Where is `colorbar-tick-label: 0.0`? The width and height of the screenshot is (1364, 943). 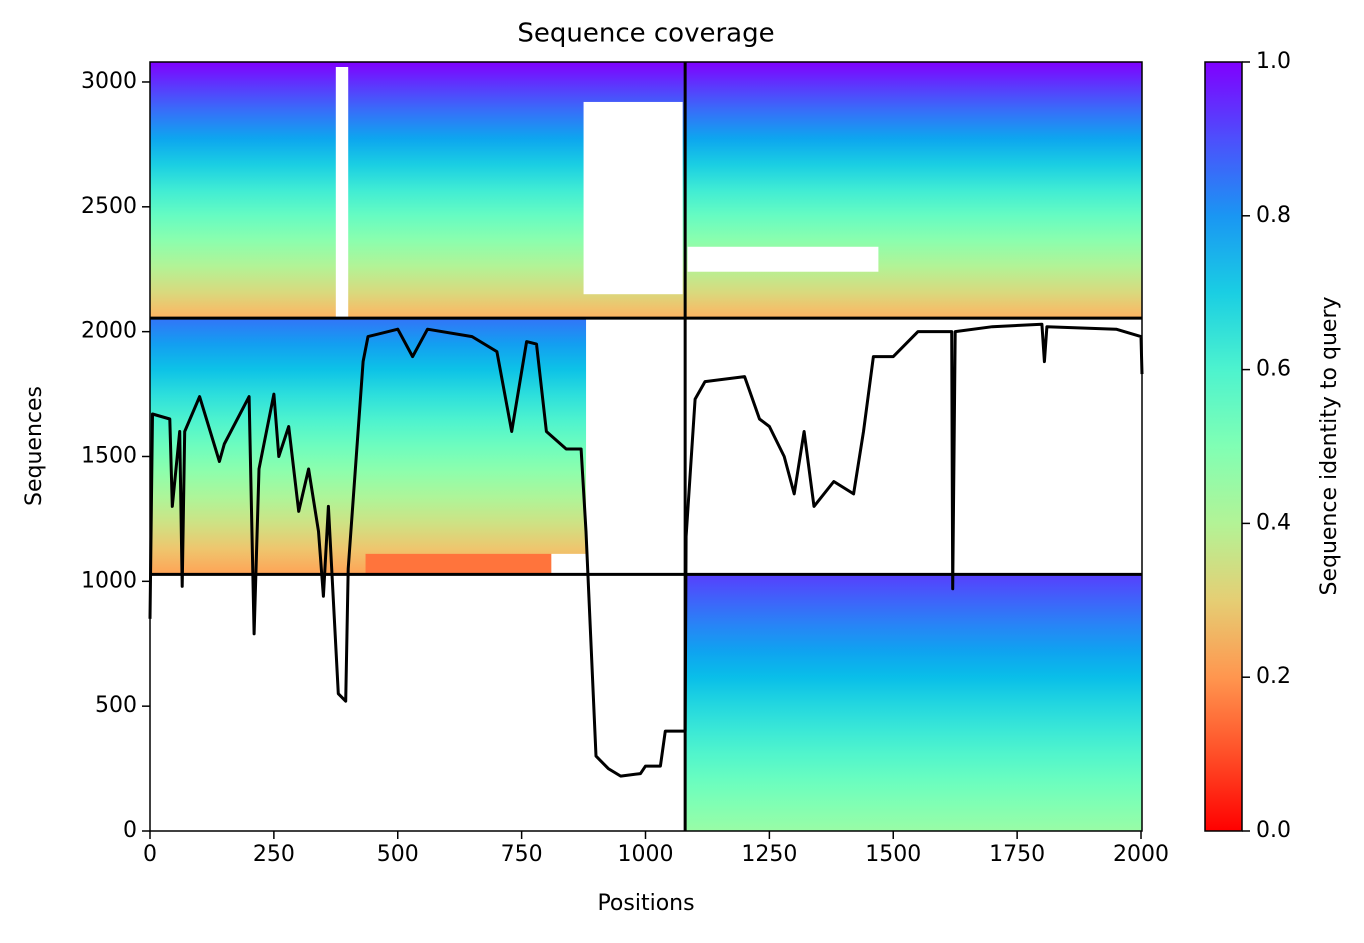 colorbar-tick-label: 0.0 is located at coordinates (1273, 830).